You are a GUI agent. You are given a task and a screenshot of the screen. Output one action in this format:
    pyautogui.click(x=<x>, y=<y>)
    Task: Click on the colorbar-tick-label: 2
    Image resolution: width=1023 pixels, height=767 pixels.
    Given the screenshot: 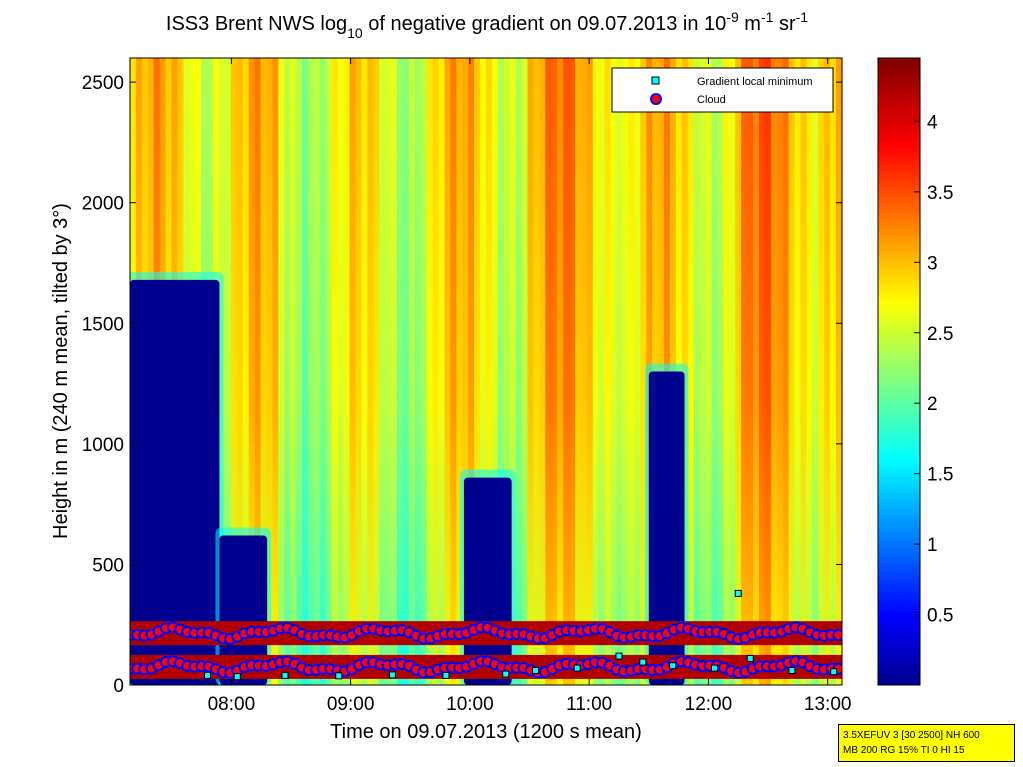 What is the action you would take?
    pyautogui.click(x=932, y=404)
    